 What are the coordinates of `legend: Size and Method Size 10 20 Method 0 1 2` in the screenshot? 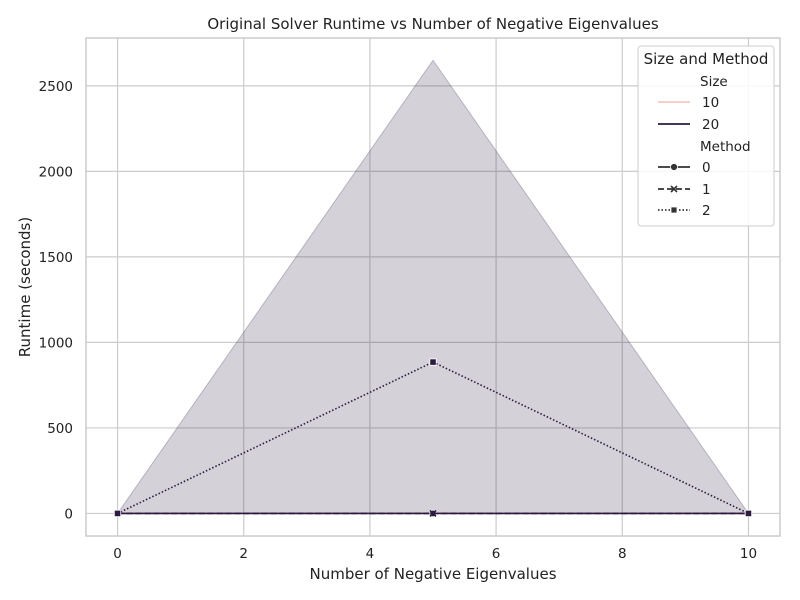 It's located at (706, 136).